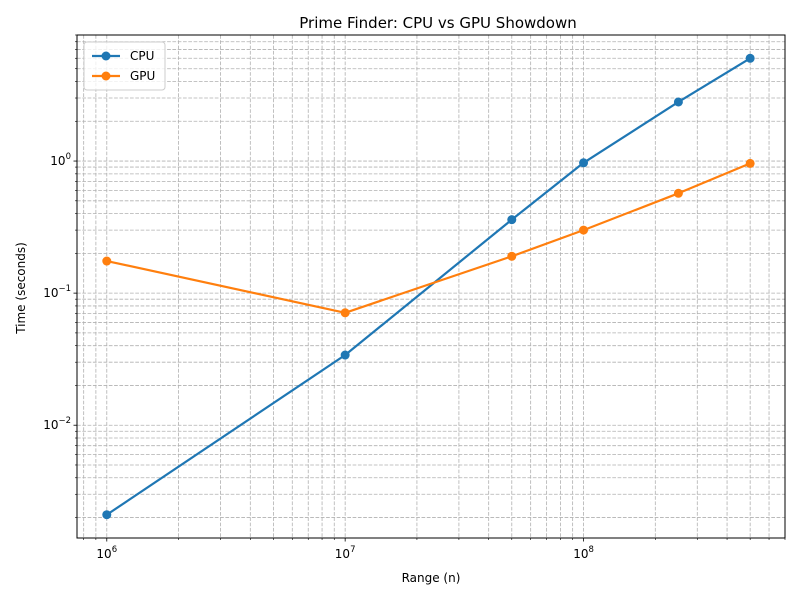 This screenshot has width=800, height=600. Describe the element at coordinates (68, 157) in the screenshot. I see `tick-label-exponent: 0` at that location.